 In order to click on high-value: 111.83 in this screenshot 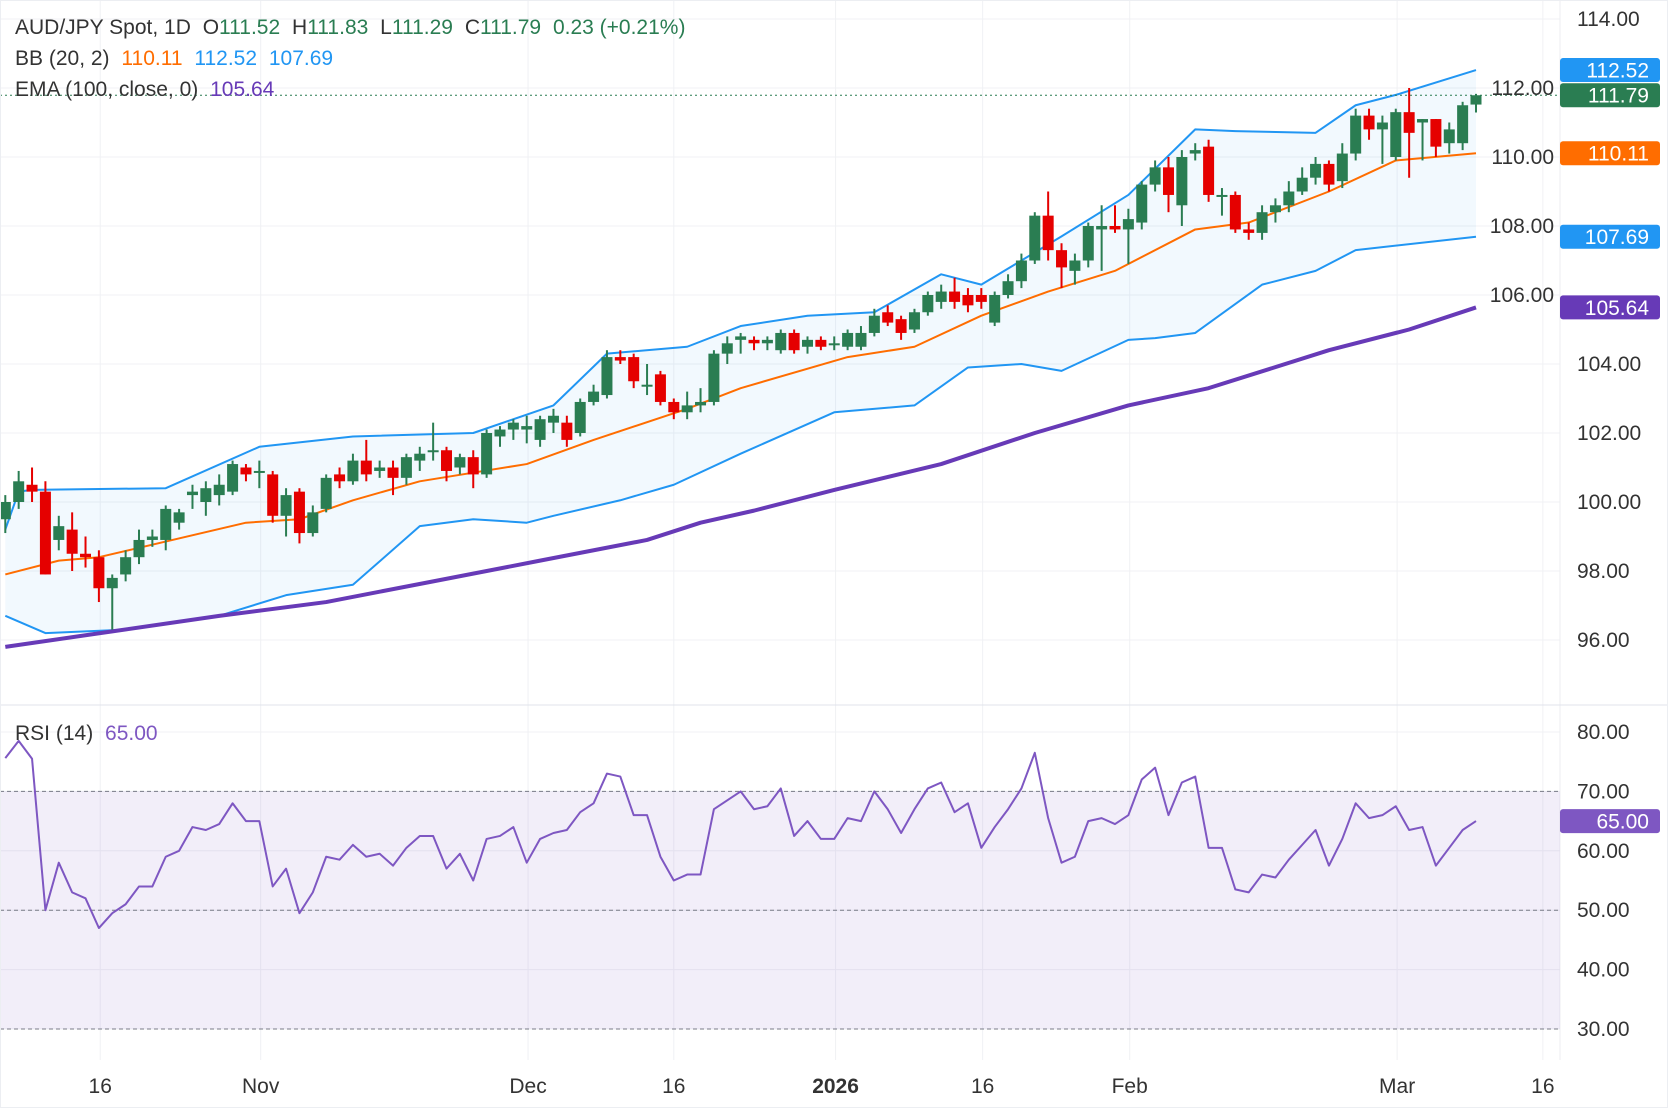, I will do `click(338, 27)`.